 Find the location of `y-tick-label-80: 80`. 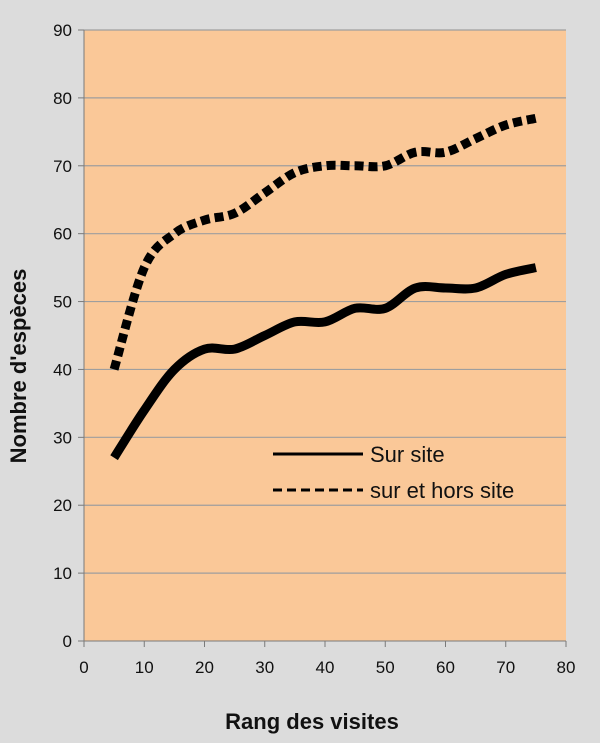

y-tick-label-80: 80 is located at coordinates (62, 98).